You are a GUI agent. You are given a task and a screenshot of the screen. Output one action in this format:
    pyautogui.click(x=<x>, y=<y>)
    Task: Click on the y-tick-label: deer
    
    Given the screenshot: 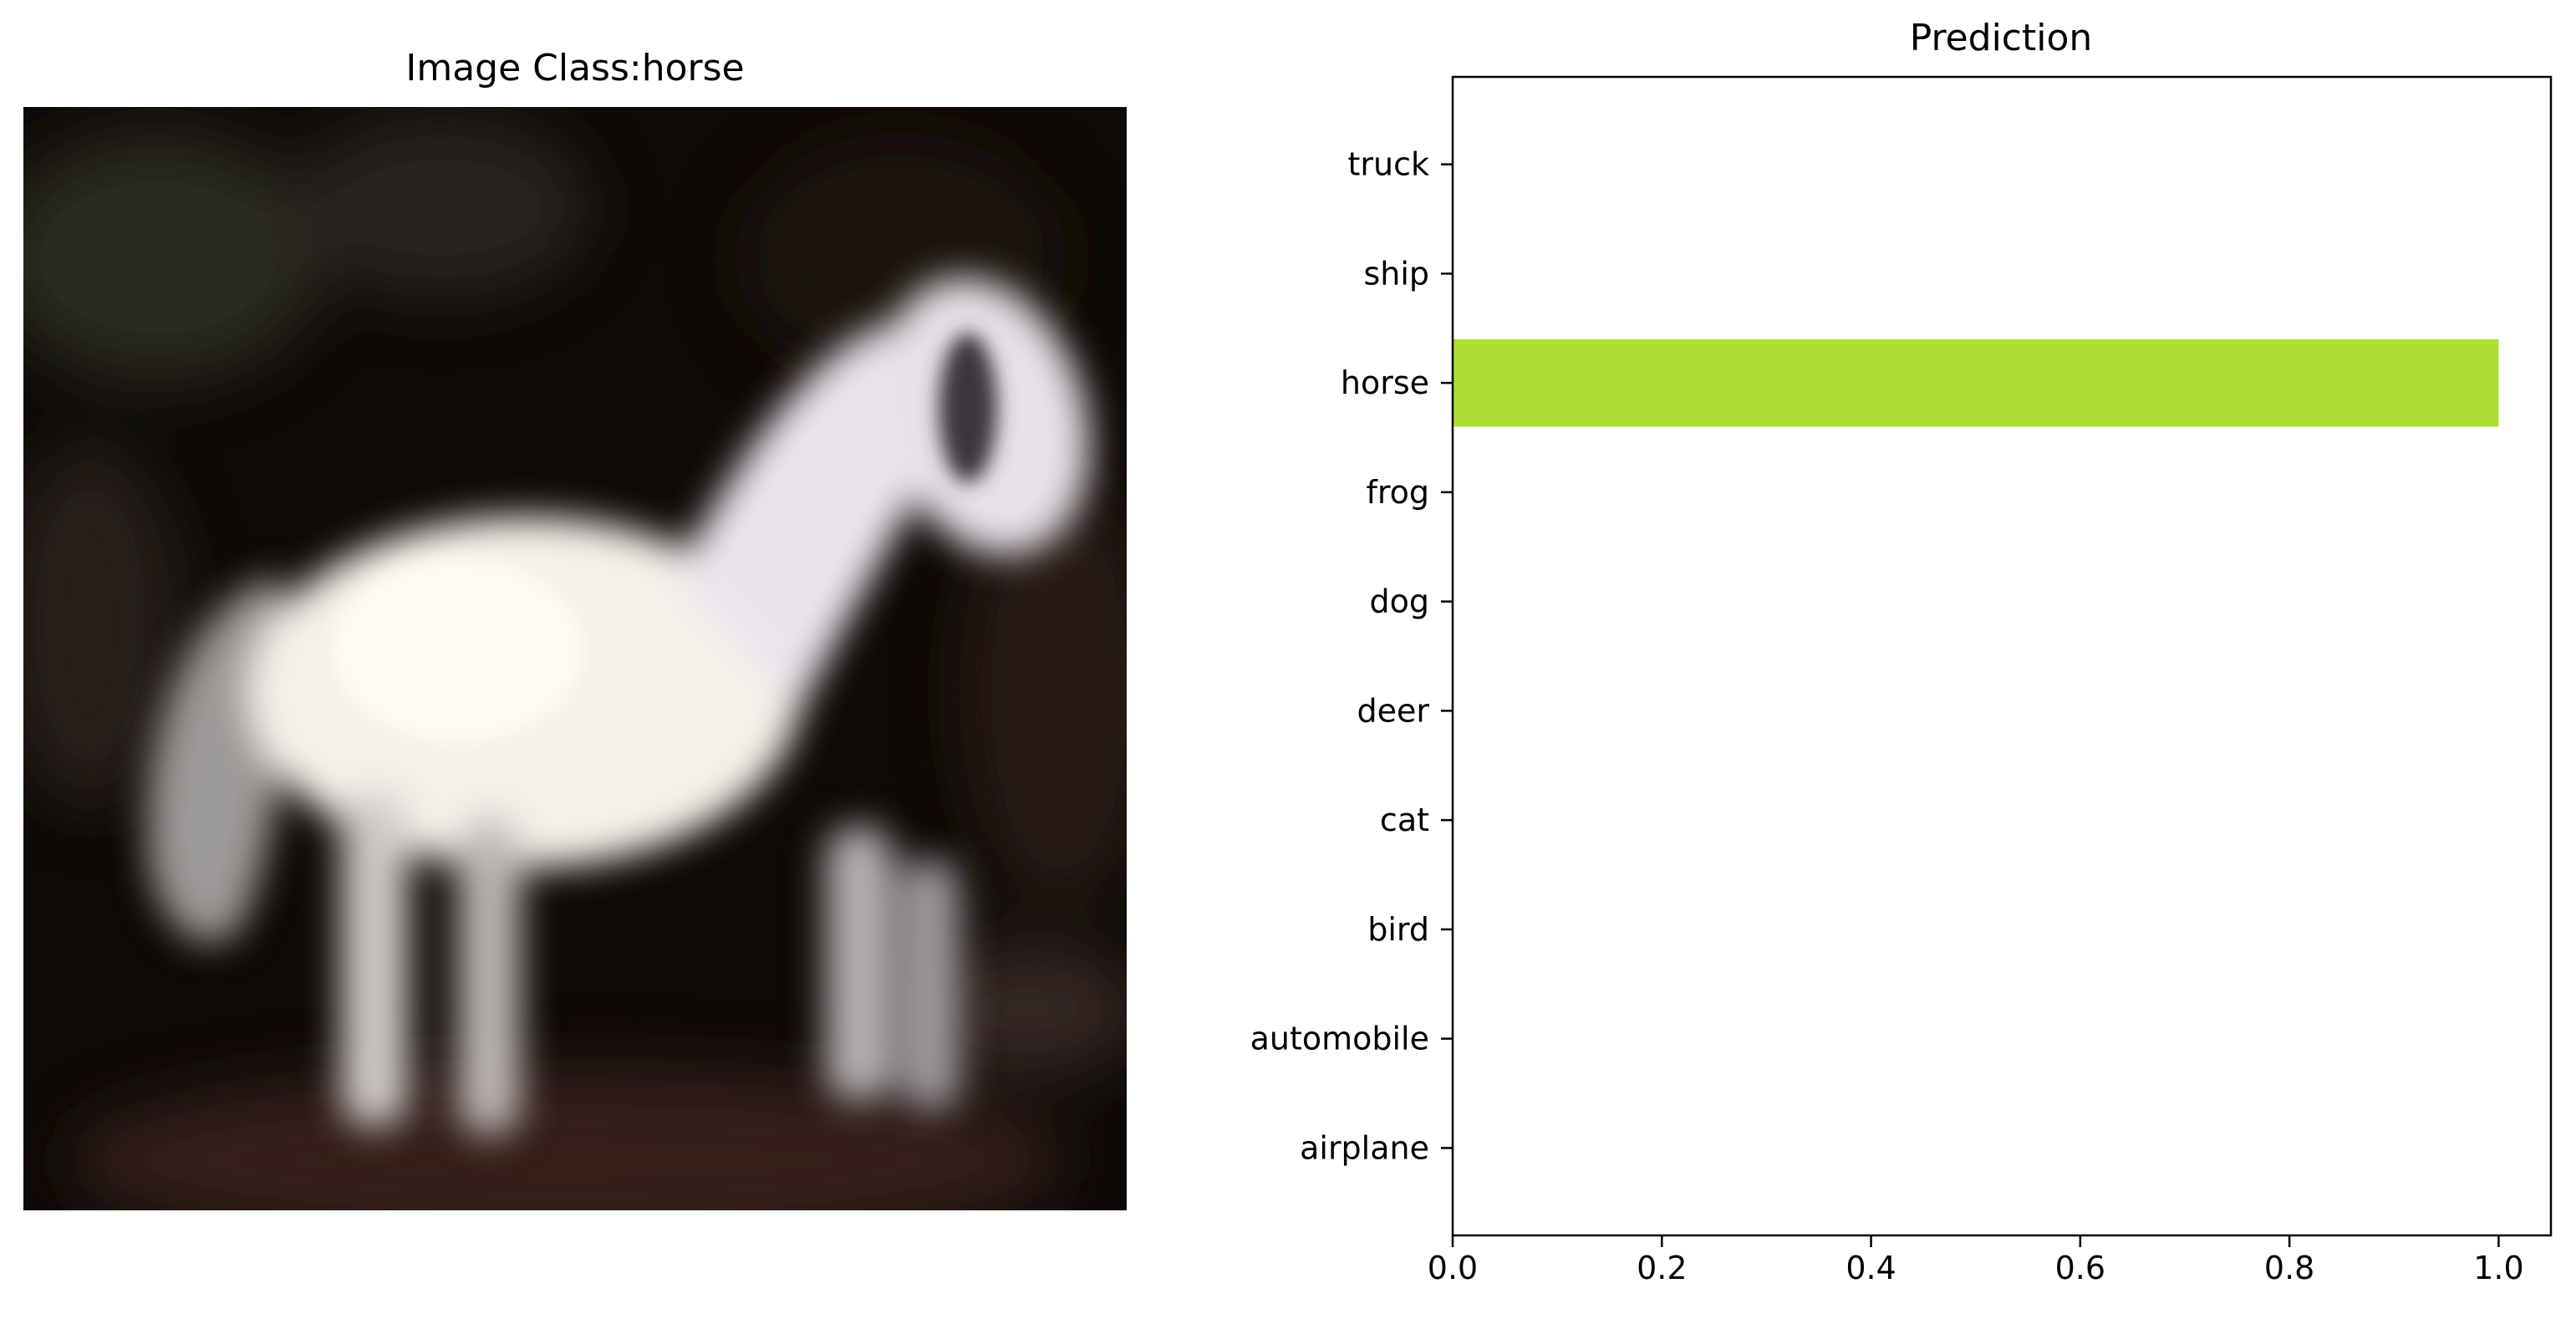 What is the action you would take?
    pyautogui.click(x=1393, y=710)
    